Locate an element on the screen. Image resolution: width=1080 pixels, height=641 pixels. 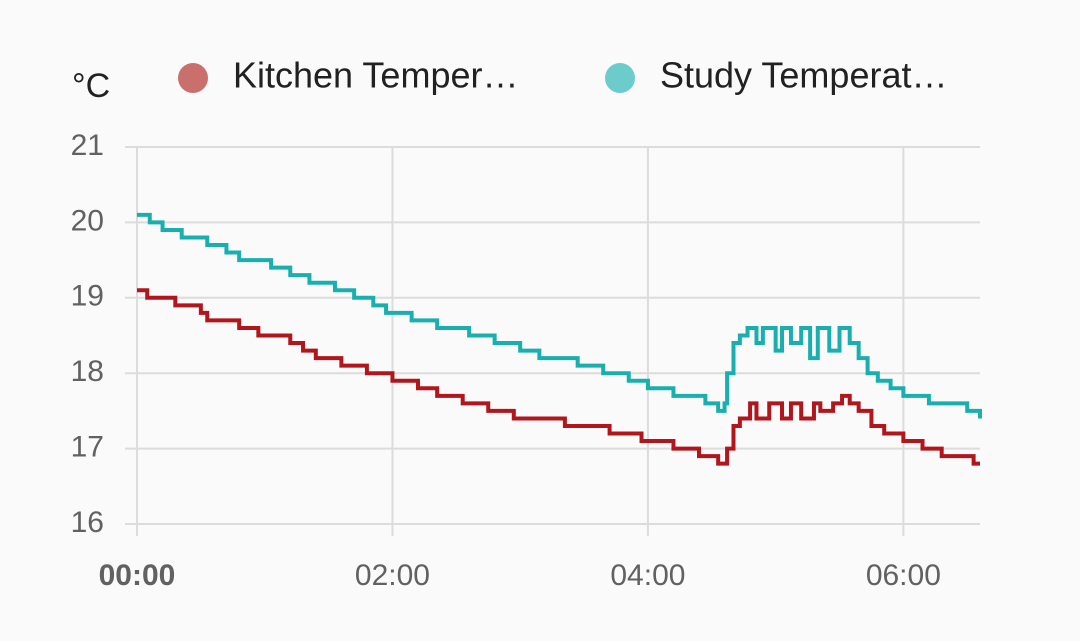
y-tick-label: 19 is located at coordinates (87, 296).